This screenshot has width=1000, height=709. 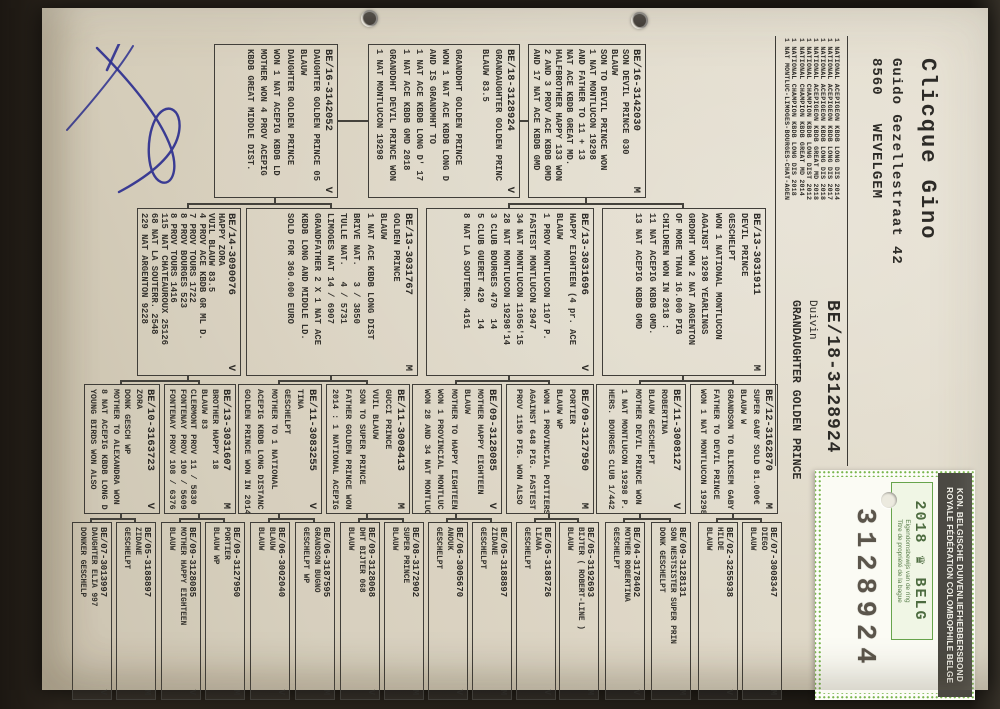 What do you see at coordinates (329, 268) in the screenshot?
I see `box-text-line: LIMOGES NAT 14 / 6907` at bounding box center [329, 268].